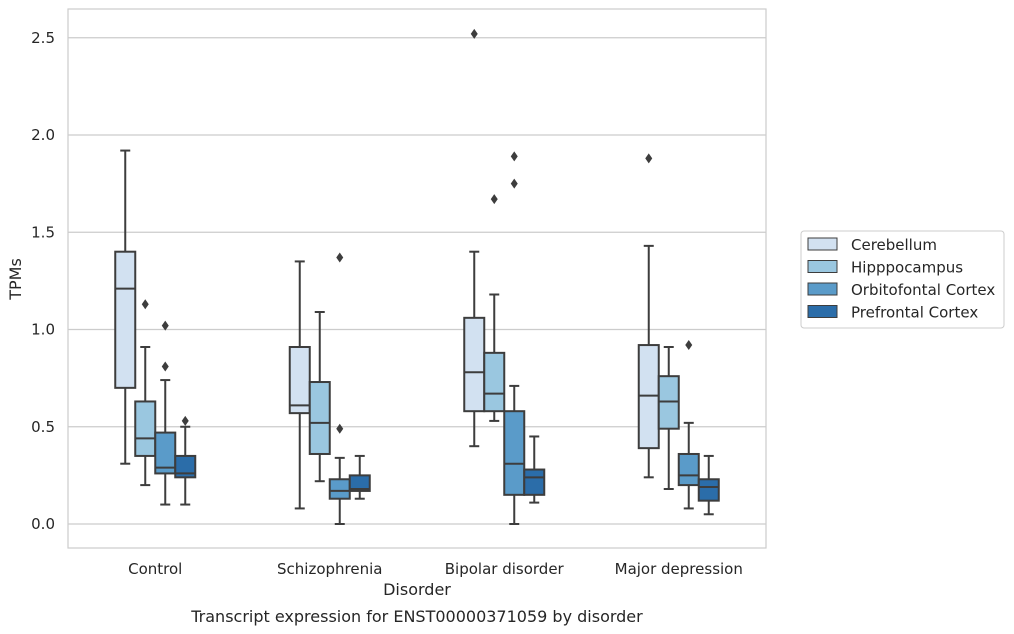 The height and width of the screenshot is (634, 1014). What do you see at coordinates (679, 569) in the screenshot?
I see `x-tick-label: Major depression` at bounding box center [679, 569].